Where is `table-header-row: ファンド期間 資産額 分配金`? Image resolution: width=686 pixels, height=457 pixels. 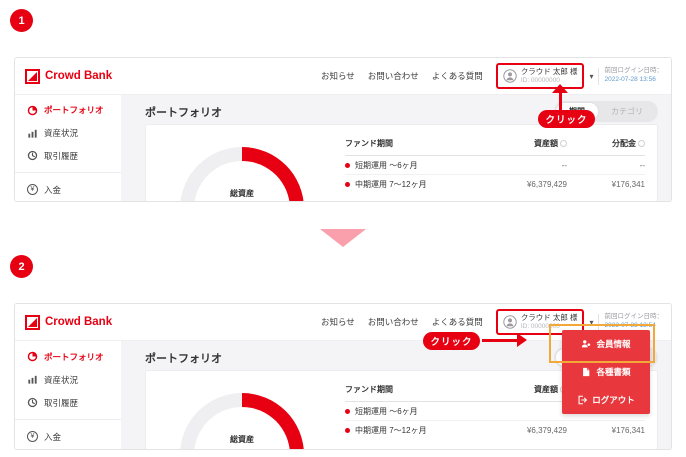
table-header-row: ファンド期間 資産額 分配金 is located at coordinates (495, 147).